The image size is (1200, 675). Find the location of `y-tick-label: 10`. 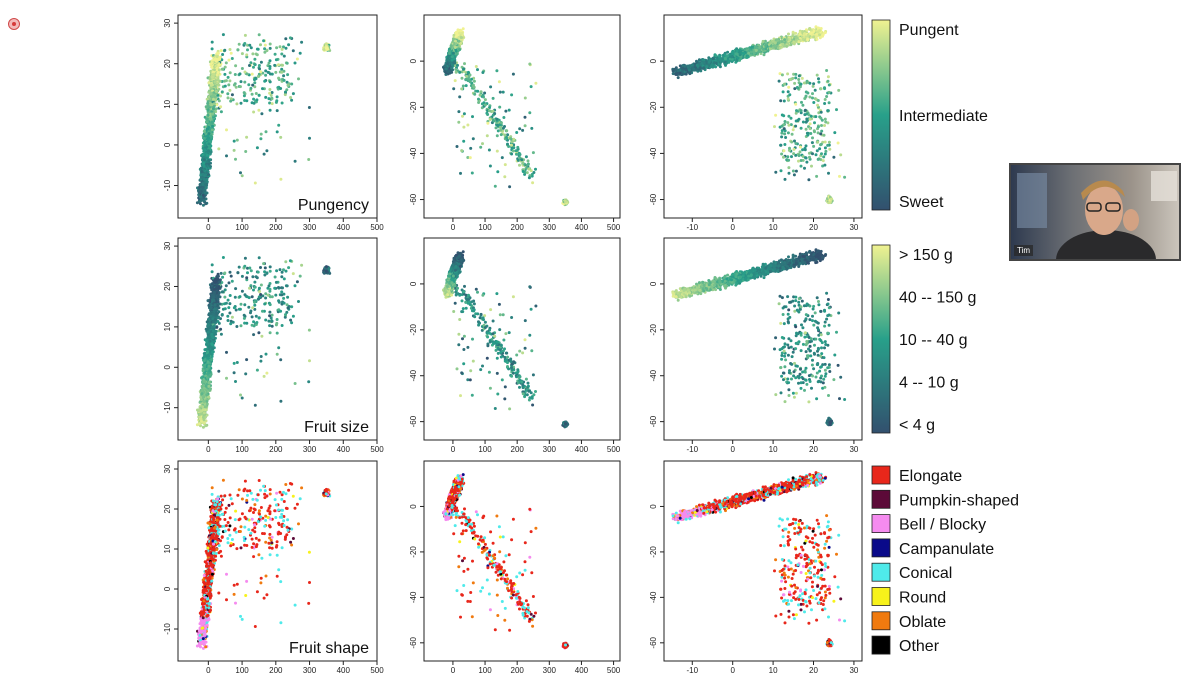

y-tick-label: 10 is located at coordinates (167, 103).